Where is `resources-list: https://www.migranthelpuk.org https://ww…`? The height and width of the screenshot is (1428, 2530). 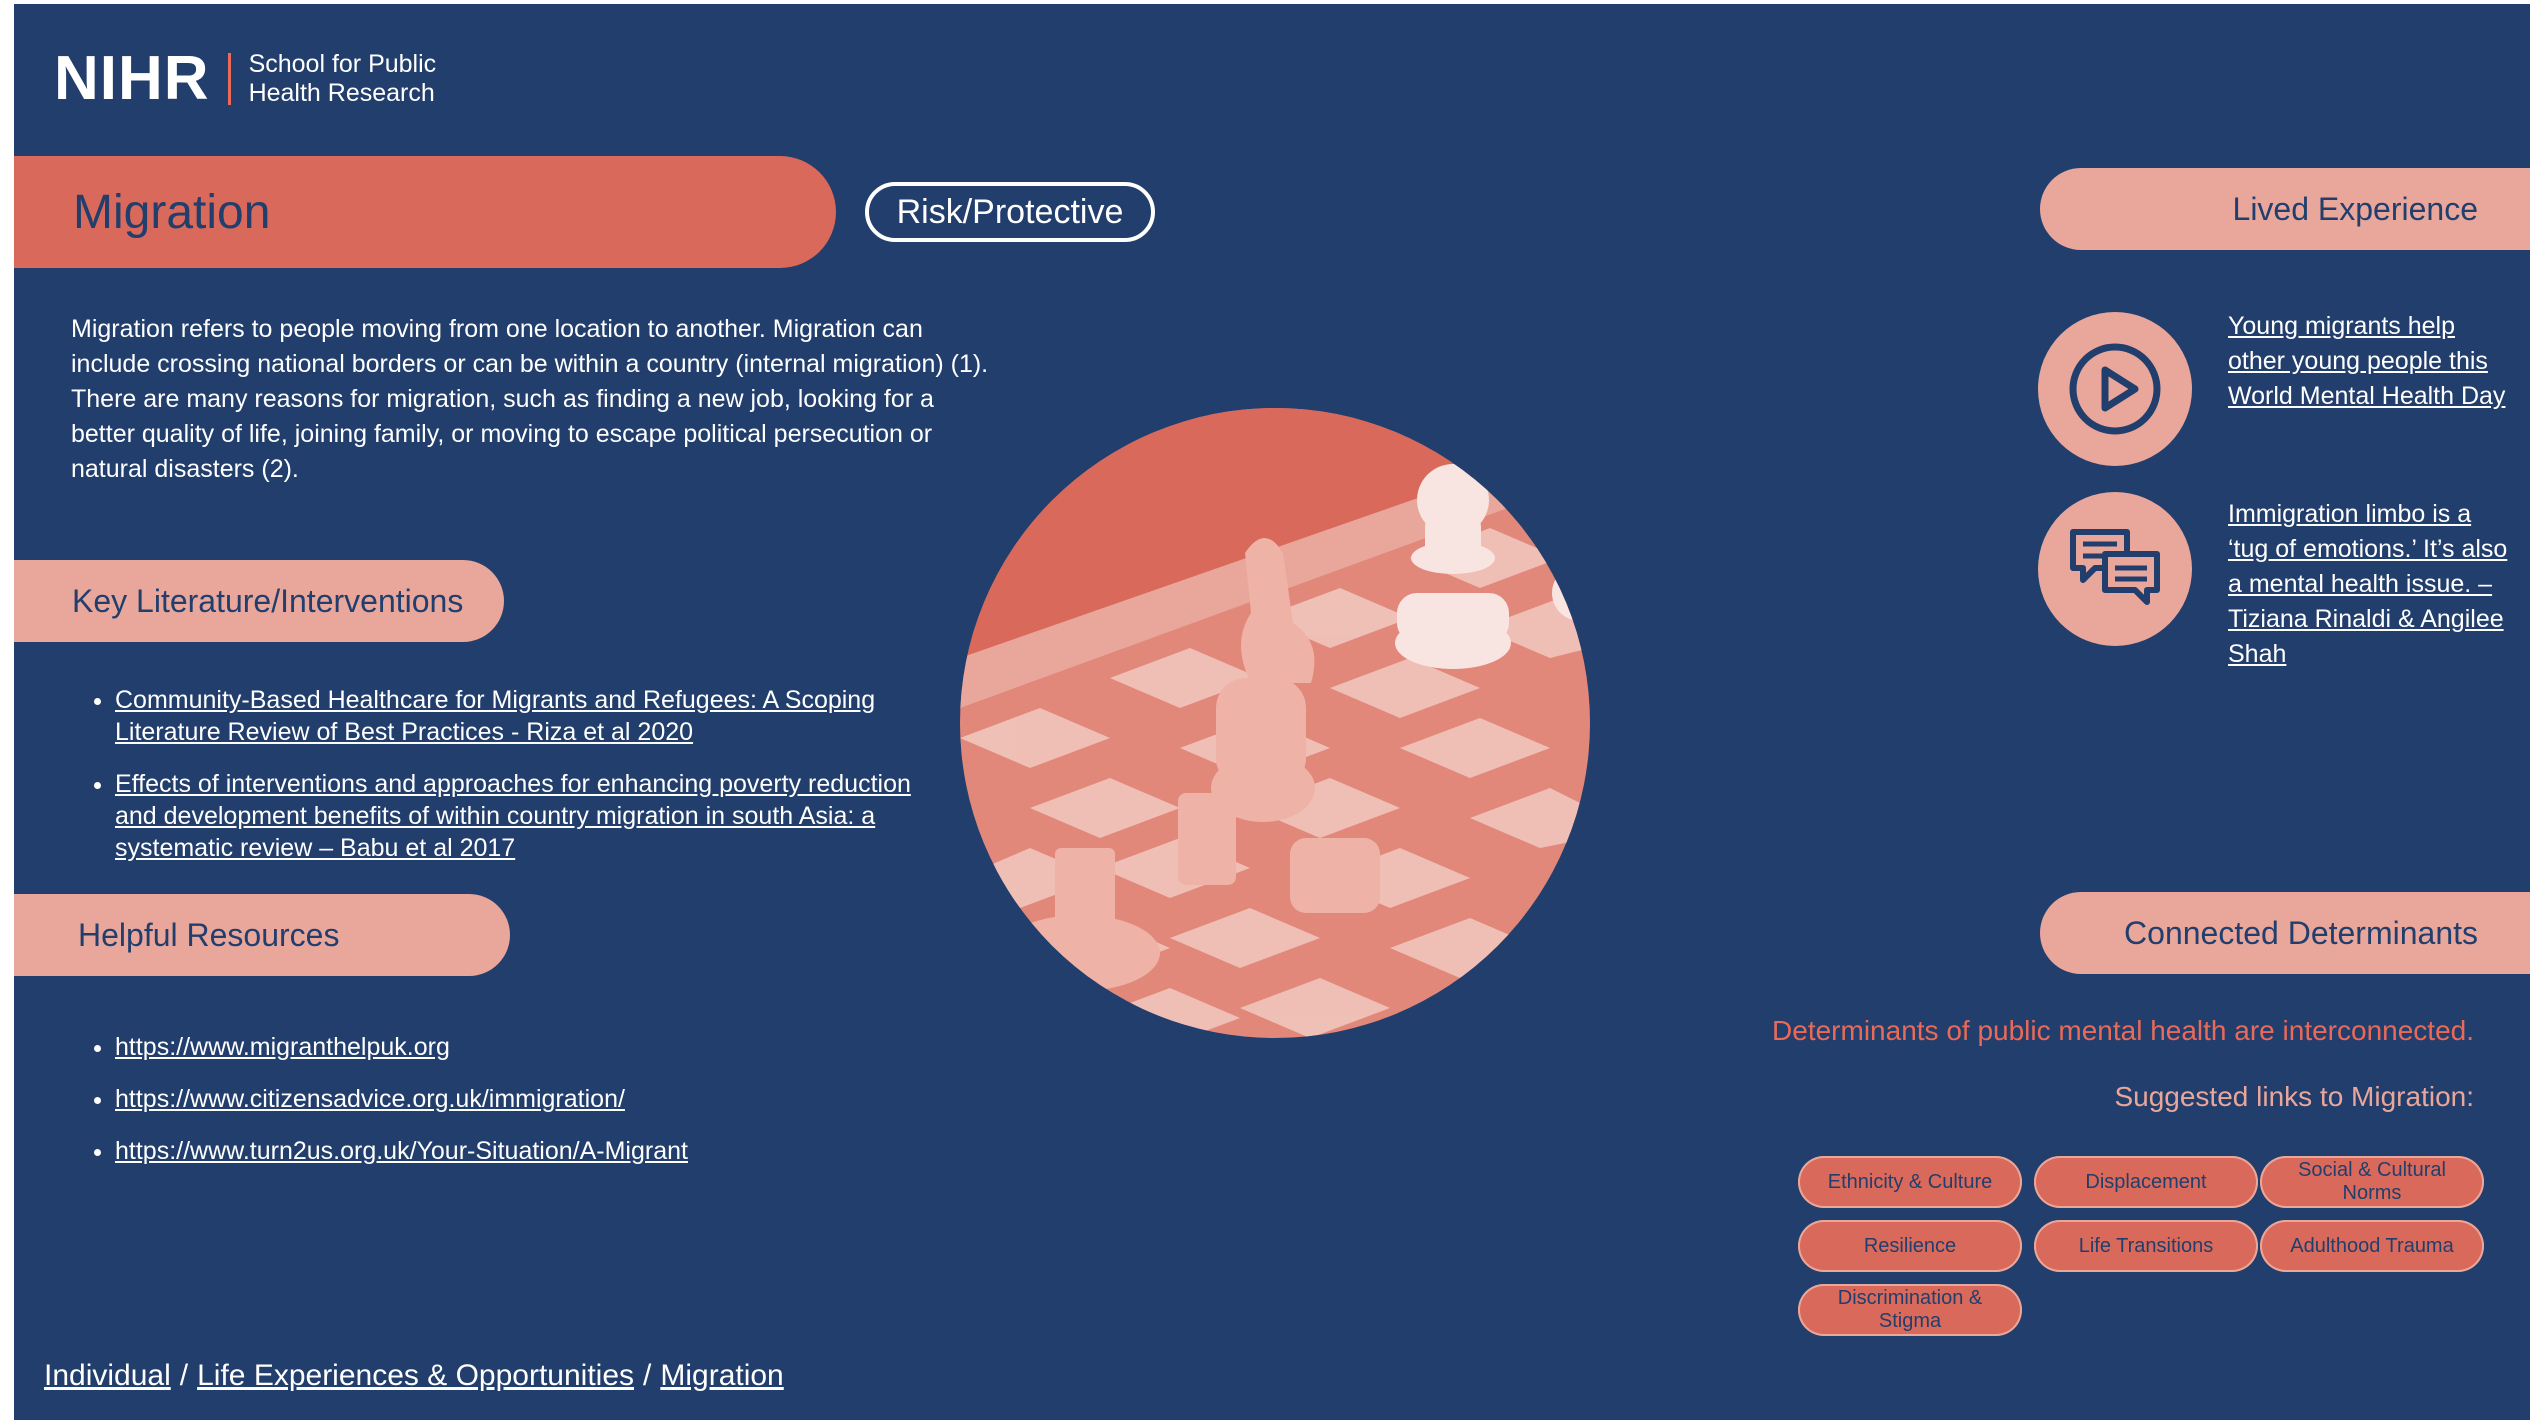
resources-list: https://www.migranthelpuk.org https://ww… is located at coordinates (543, 1109).